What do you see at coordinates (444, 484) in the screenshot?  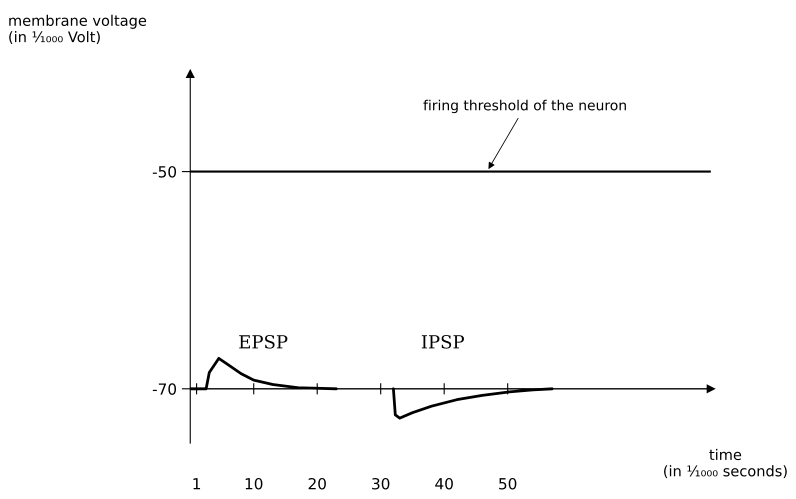 I see `x-tick-label: 40` at bounding box center [444, 484].